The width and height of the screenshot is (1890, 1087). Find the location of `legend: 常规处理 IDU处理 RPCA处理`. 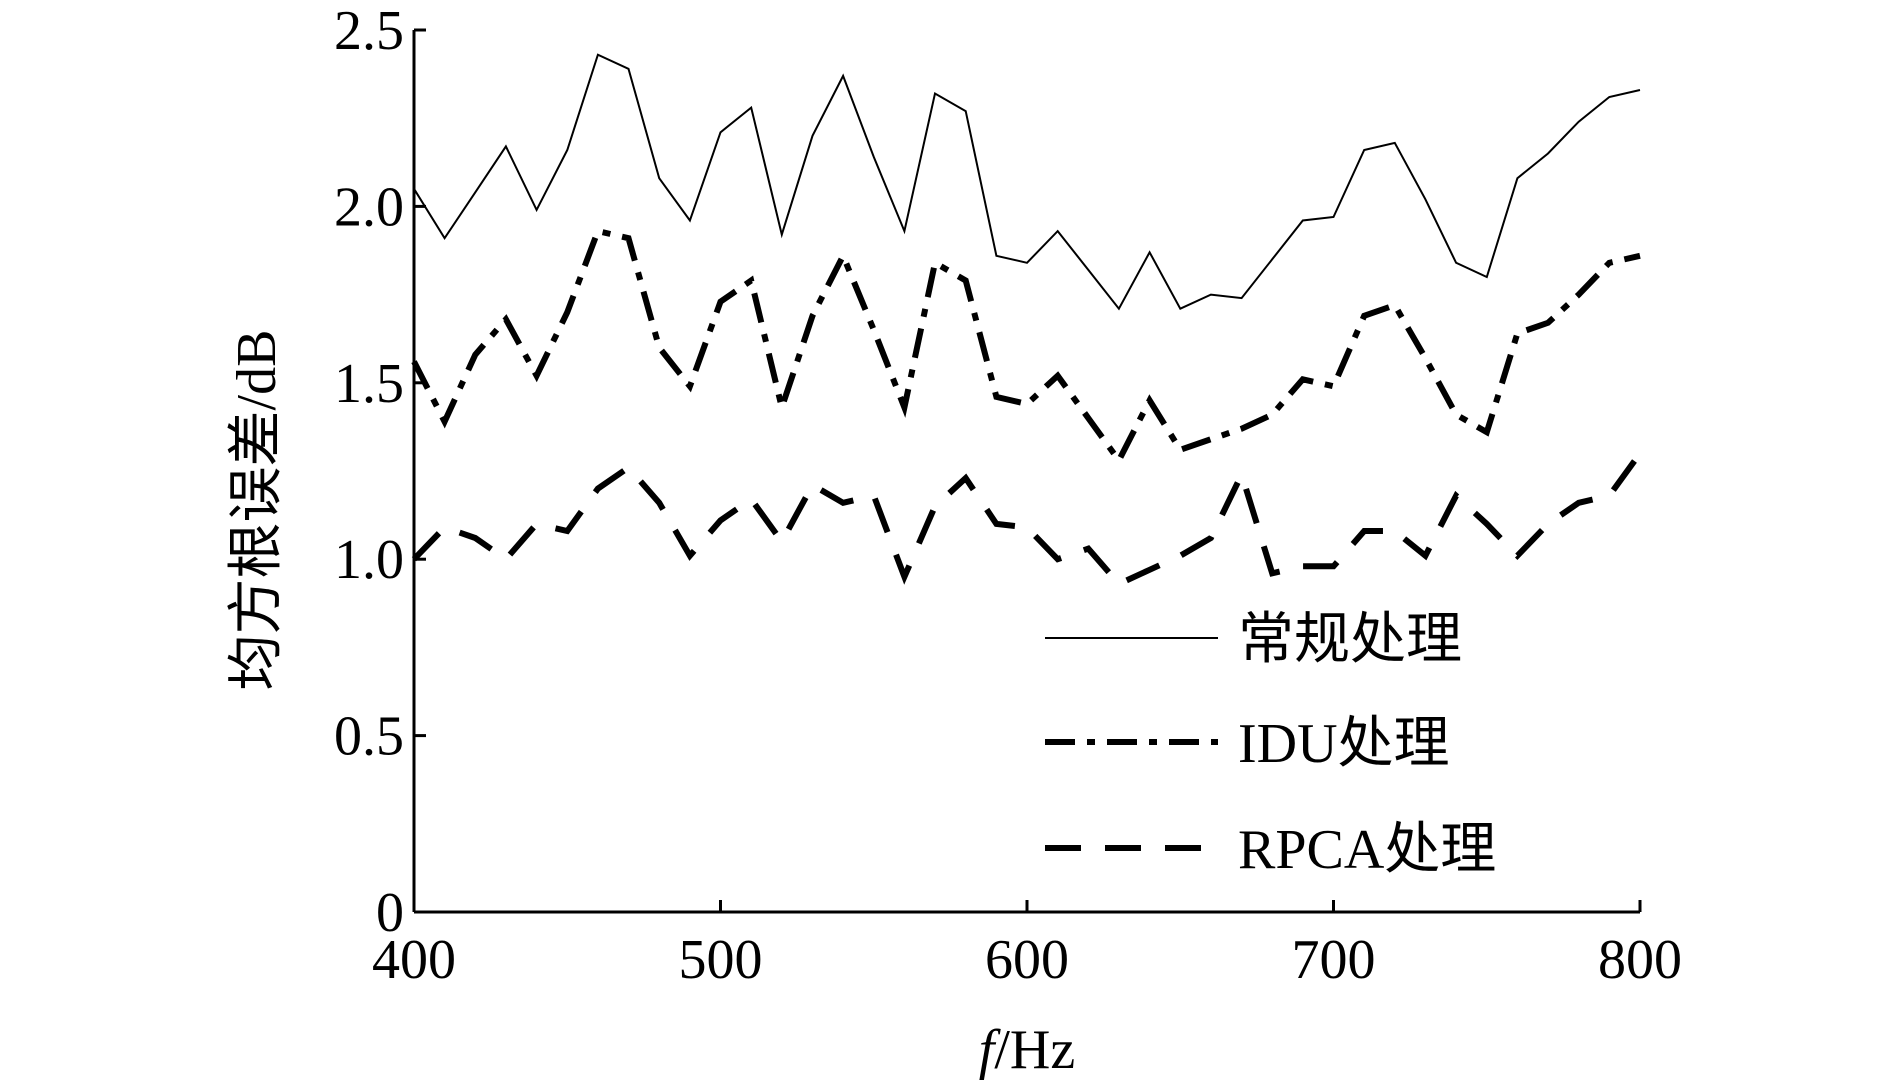

legend: 常规处理 IDU处理 RPCA处理 is located at coordinates (1270, 745).